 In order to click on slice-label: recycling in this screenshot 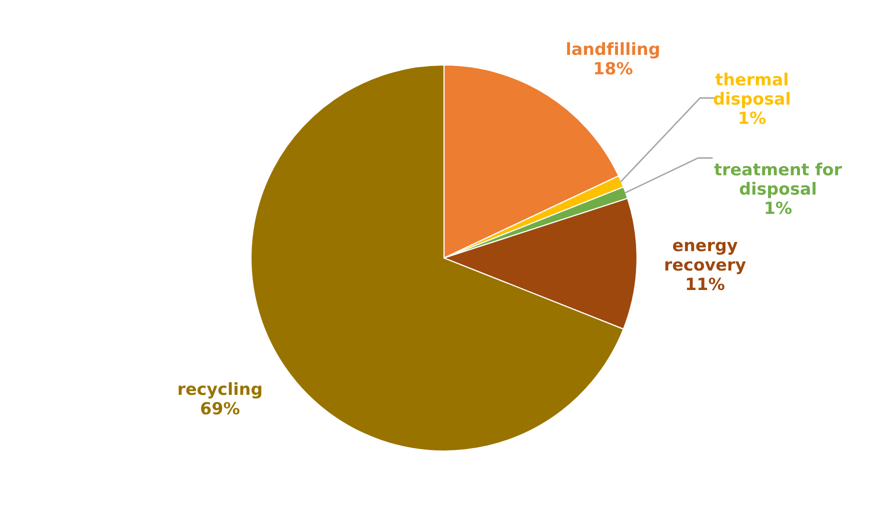, I will do `click(220, 390)`.